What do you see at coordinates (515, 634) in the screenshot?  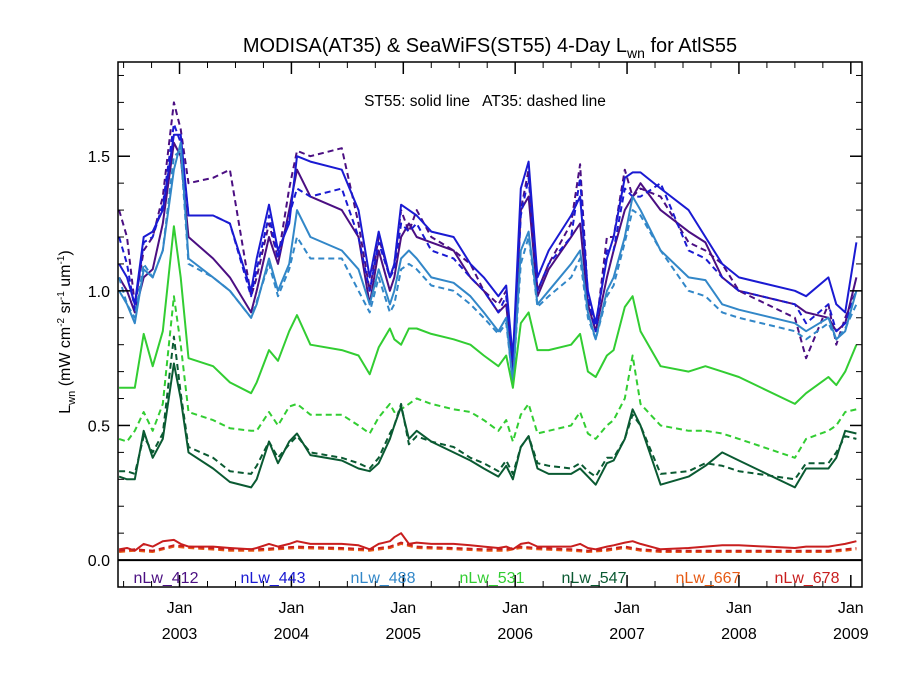 I see `x-tick-year: 2006` at bounding box center [515, 634].